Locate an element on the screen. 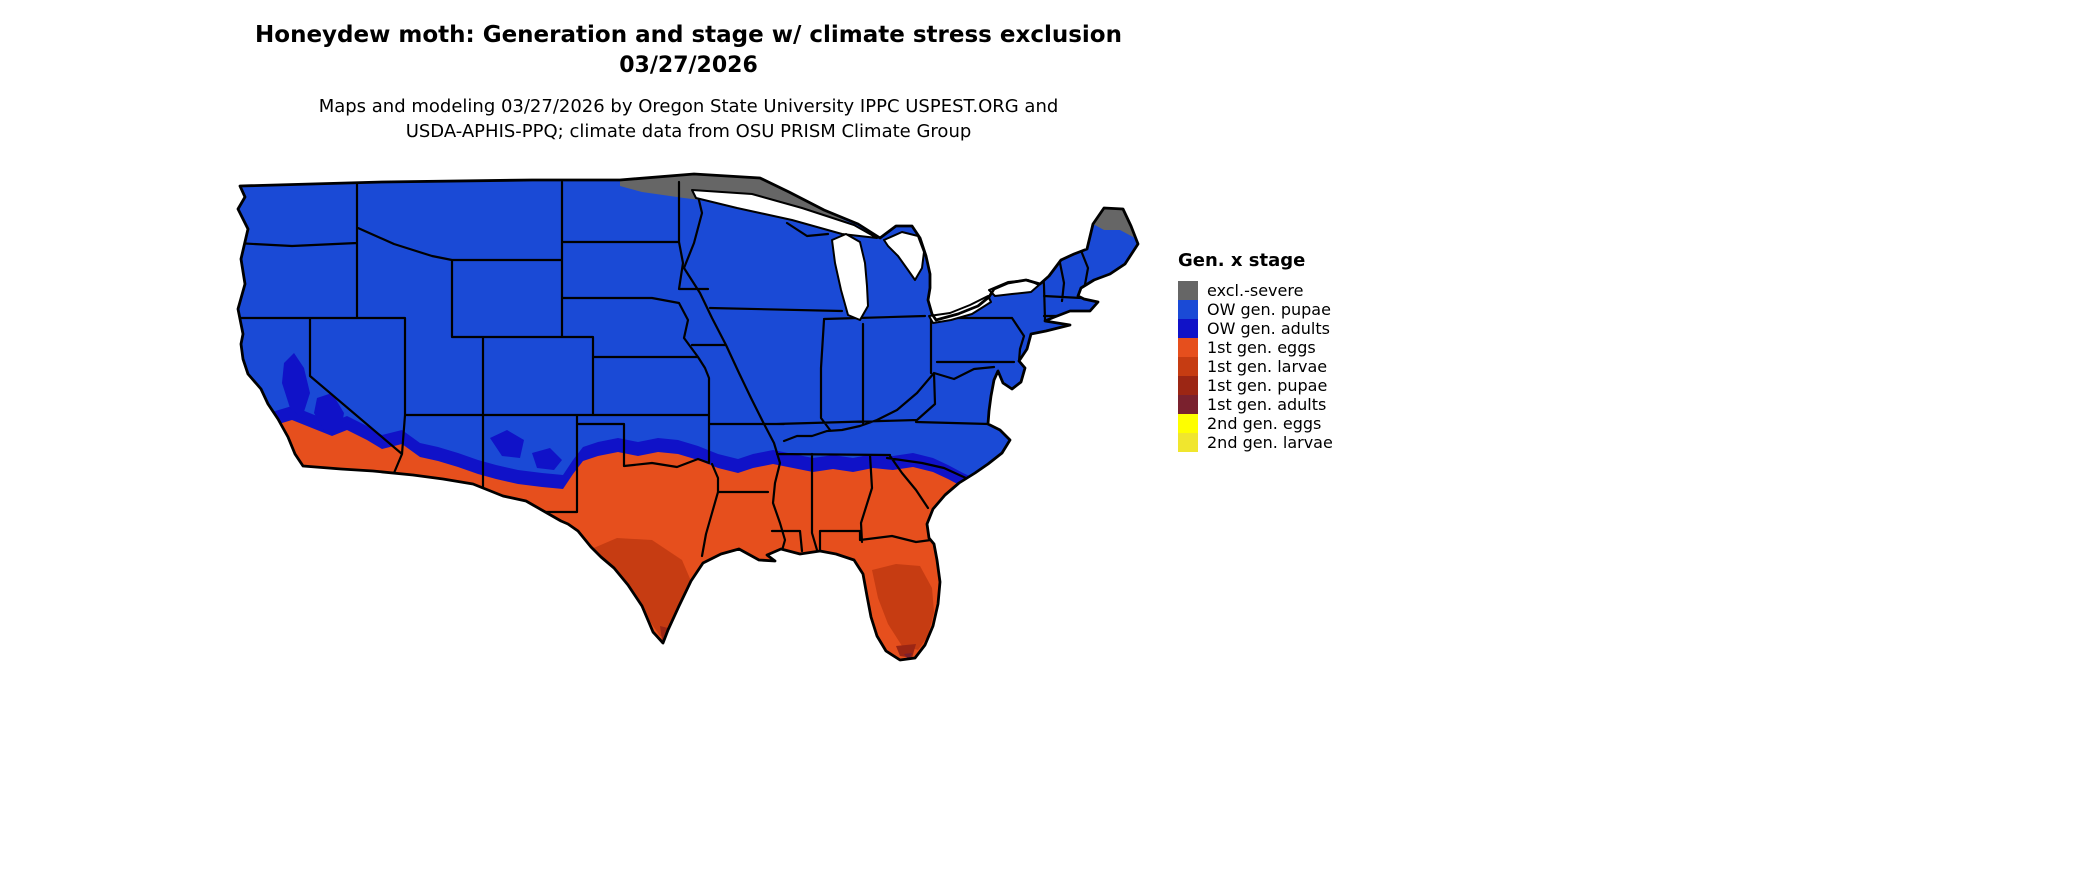 This screenshot has height=892, width=2100. lake-michigan is located at coordinates (850, 277).